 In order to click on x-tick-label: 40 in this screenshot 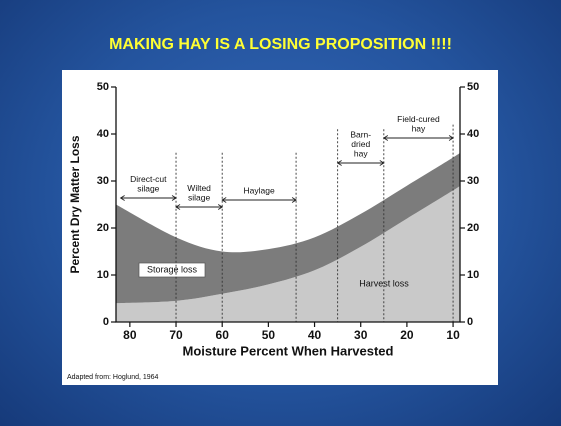, I will do `click(315, 335)`.